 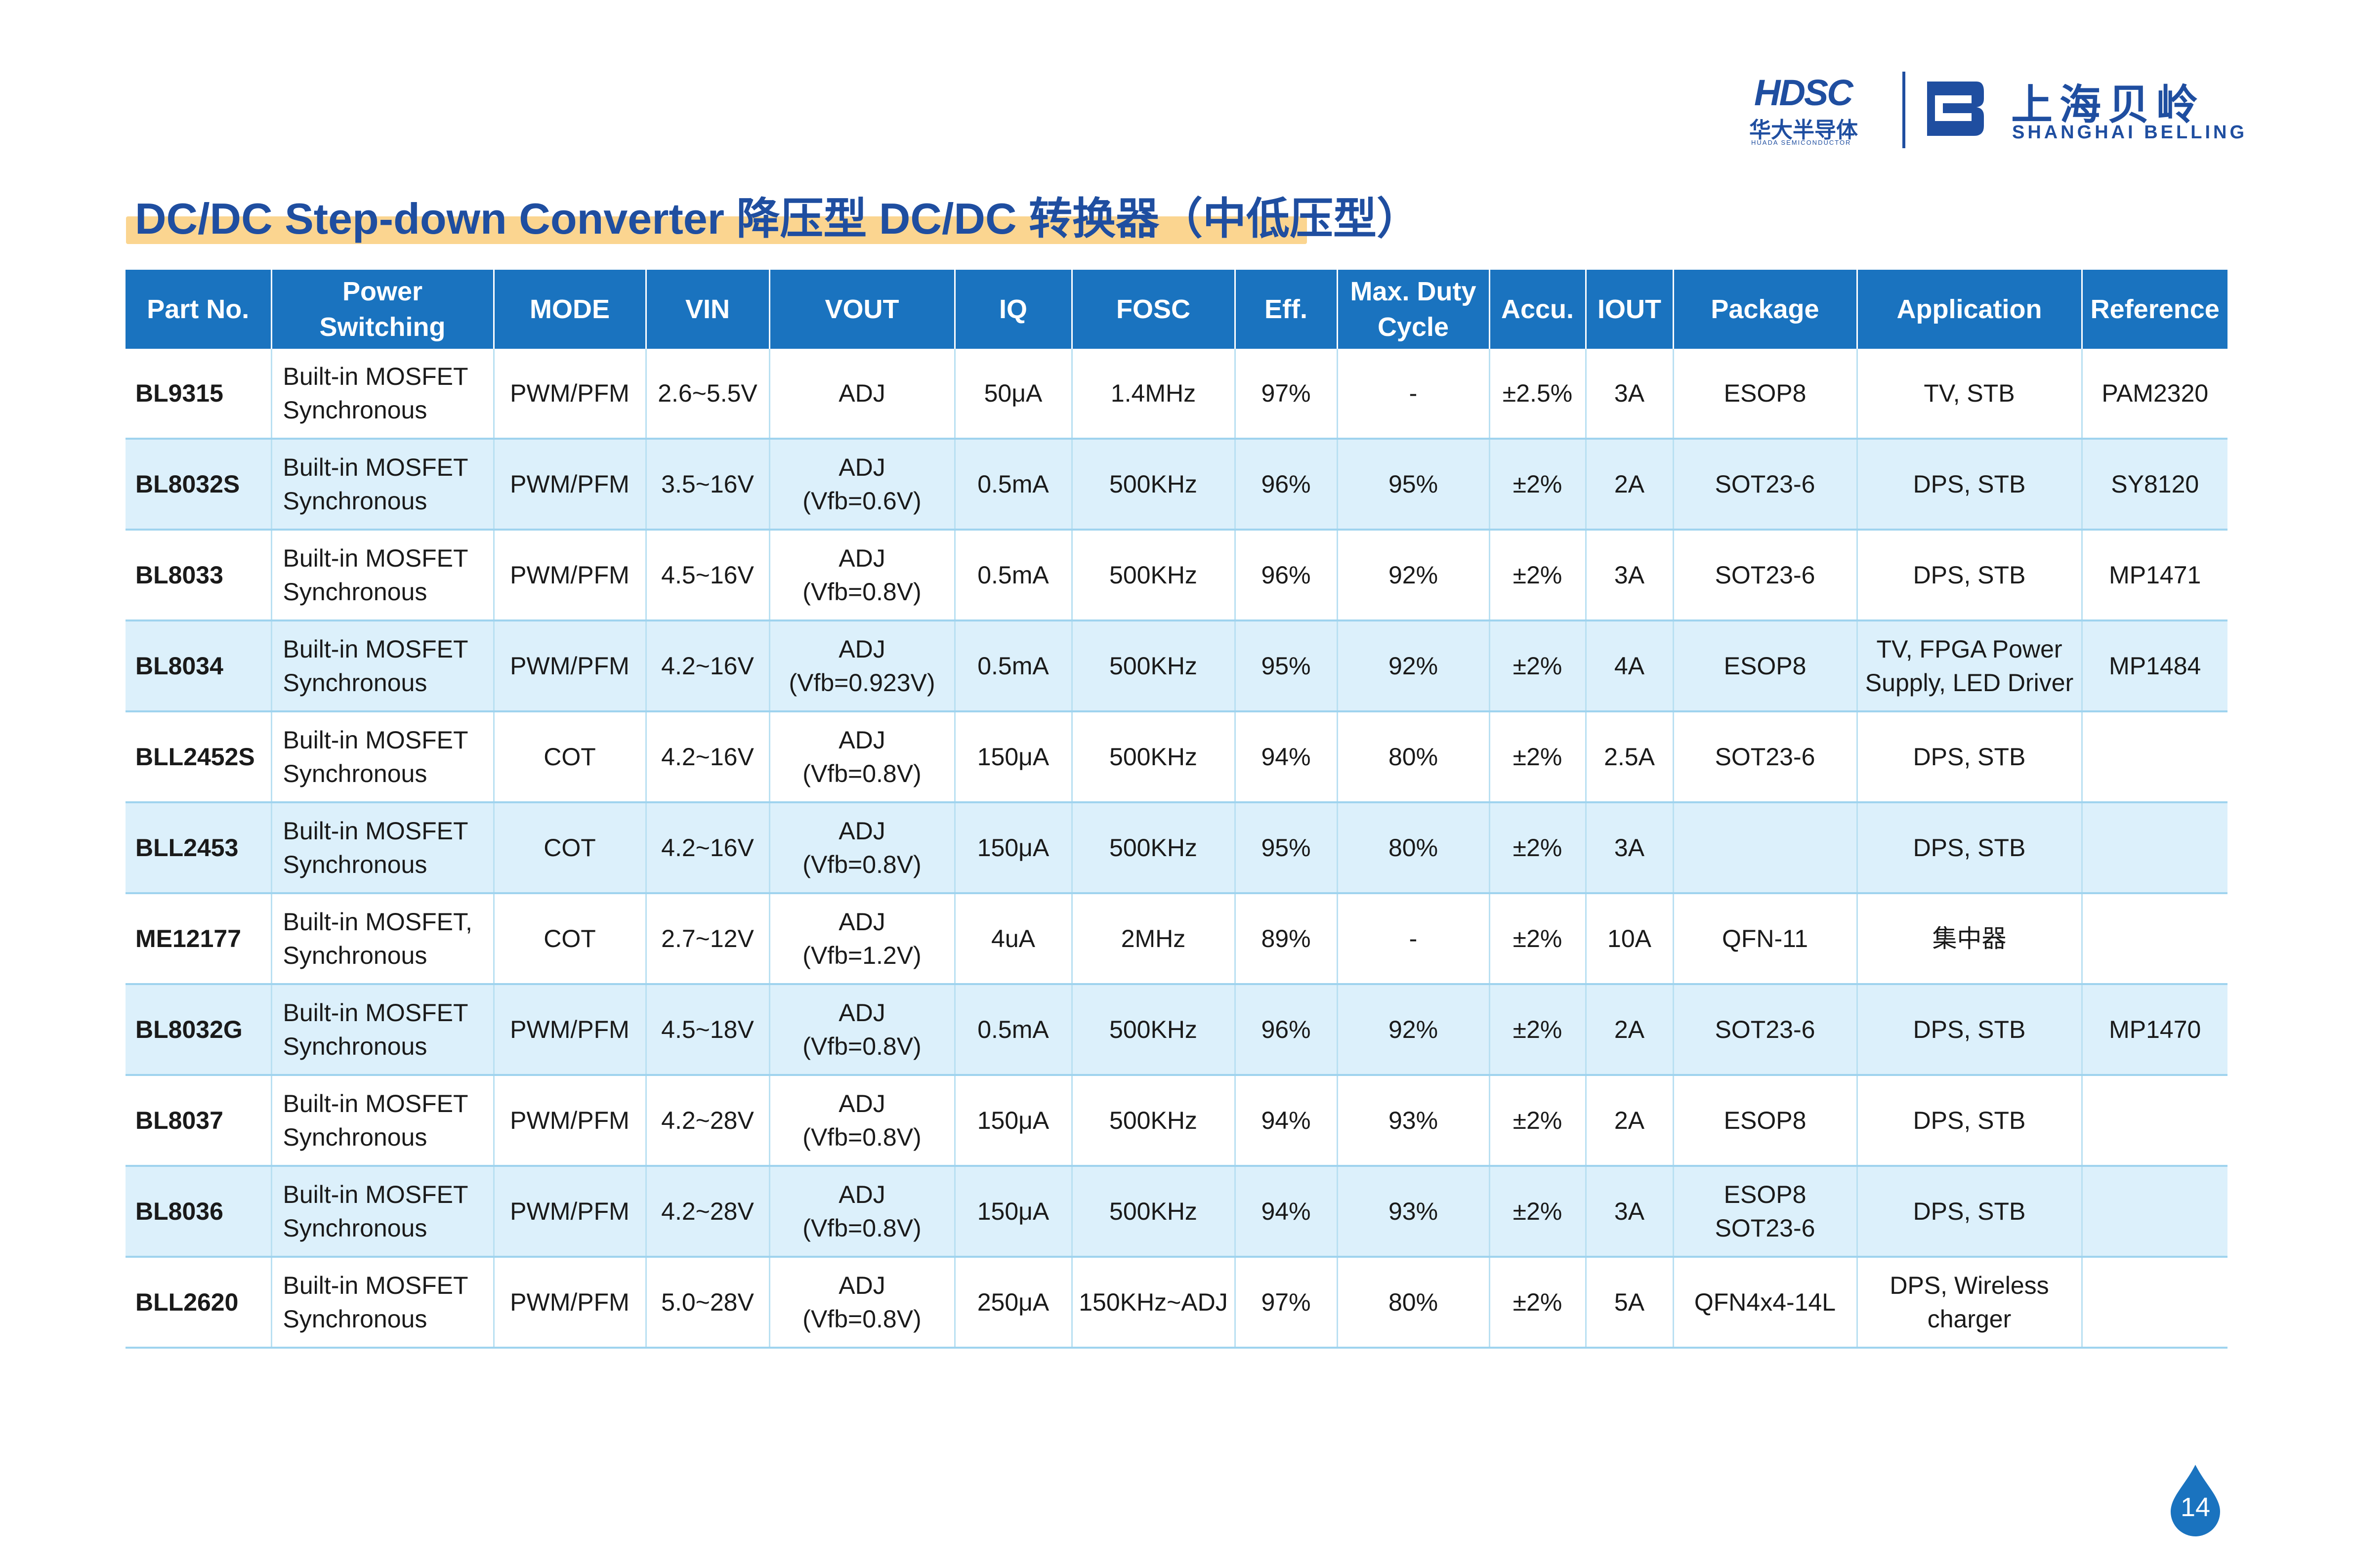 I want to click on cell-part-no: BL8036, so click(x=198, y=1212).